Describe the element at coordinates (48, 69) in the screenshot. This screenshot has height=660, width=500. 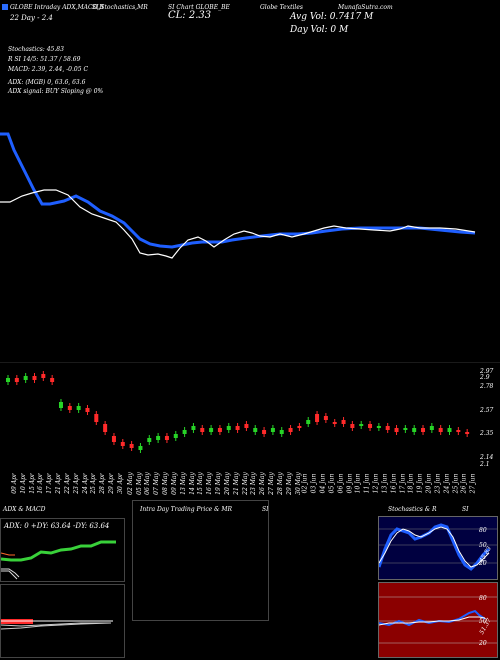
I see `indicator-macd: MACD: 2.39, 2.44, -0.05 C` at that location.